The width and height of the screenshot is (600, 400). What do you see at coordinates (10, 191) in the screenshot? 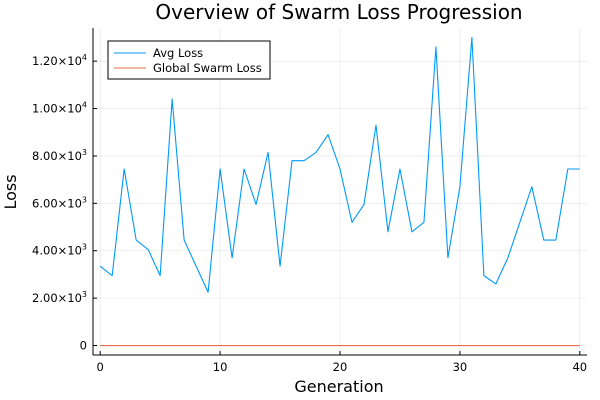
I see `y-axis-label: Loss` at bounding box center [10, 191].